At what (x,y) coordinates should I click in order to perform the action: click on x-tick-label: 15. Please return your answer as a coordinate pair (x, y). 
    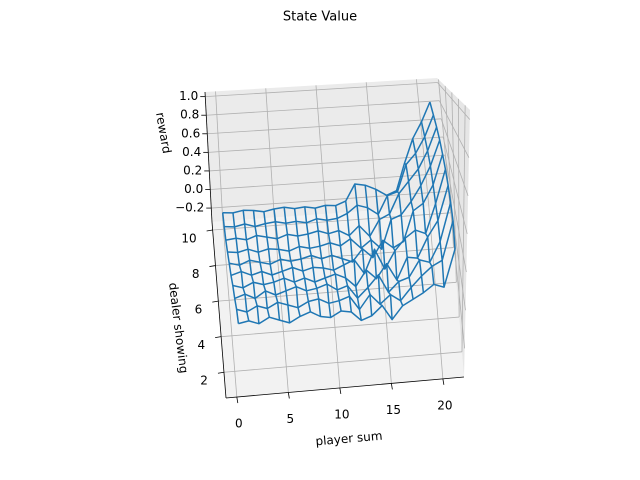
    Looking at the image, I should click on (393, 410).